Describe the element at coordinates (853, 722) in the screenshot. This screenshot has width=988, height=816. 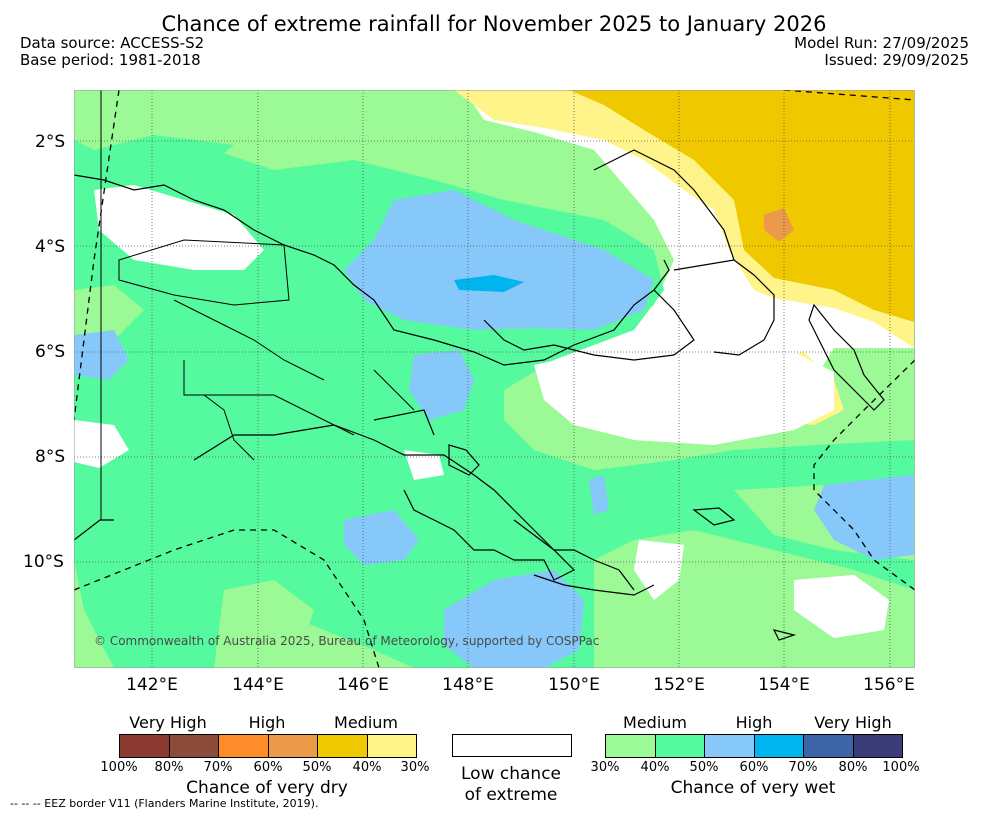
I see `wet-cat-very-high: Very High` at that location.